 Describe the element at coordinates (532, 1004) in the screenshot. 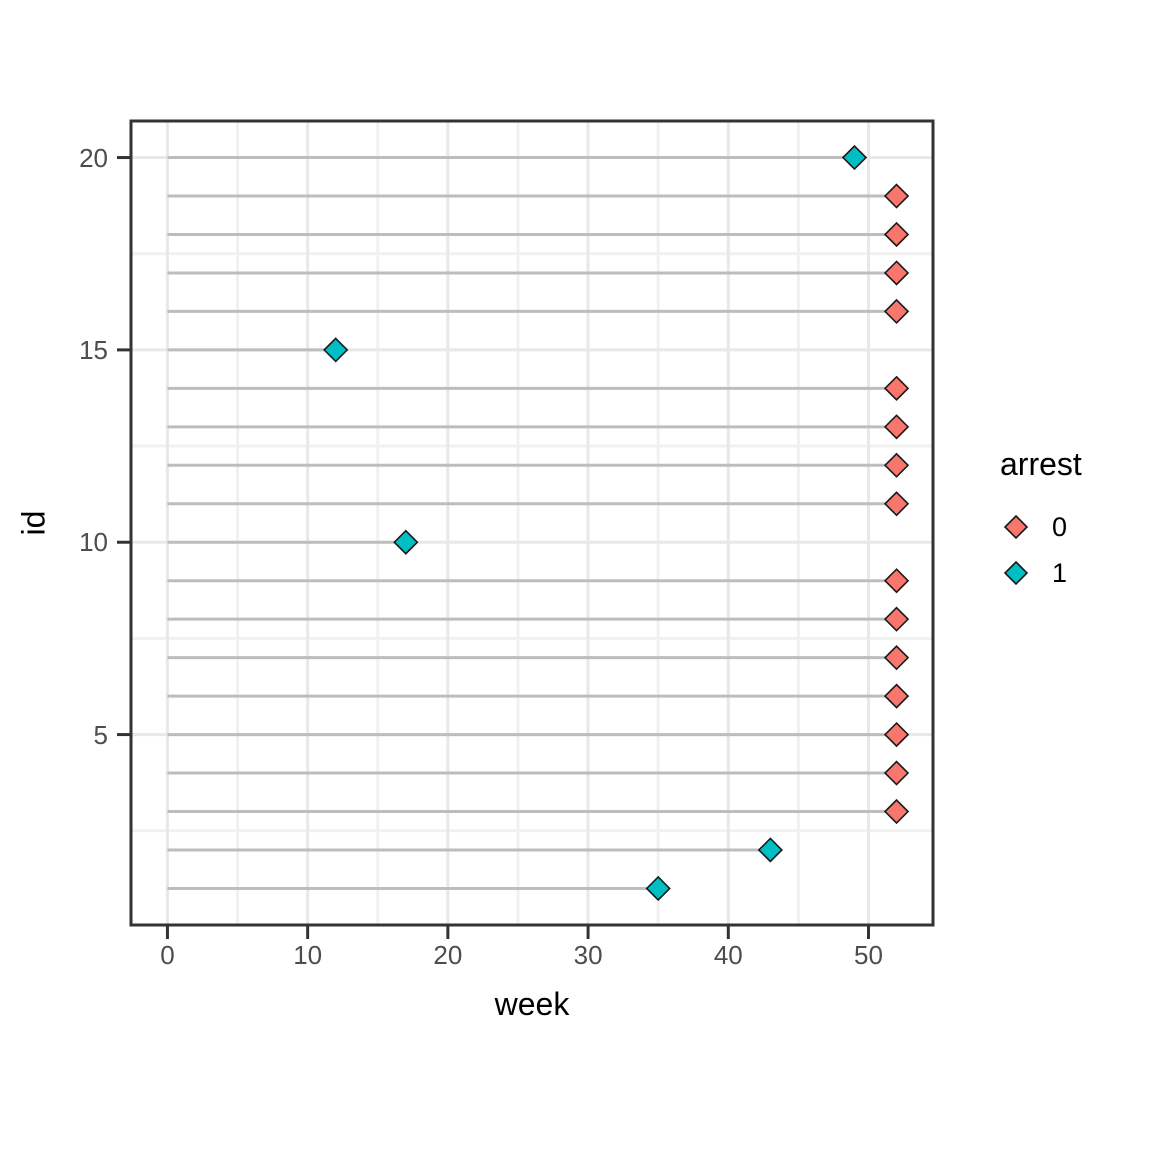

I see `x-axis-title: week` at that location.